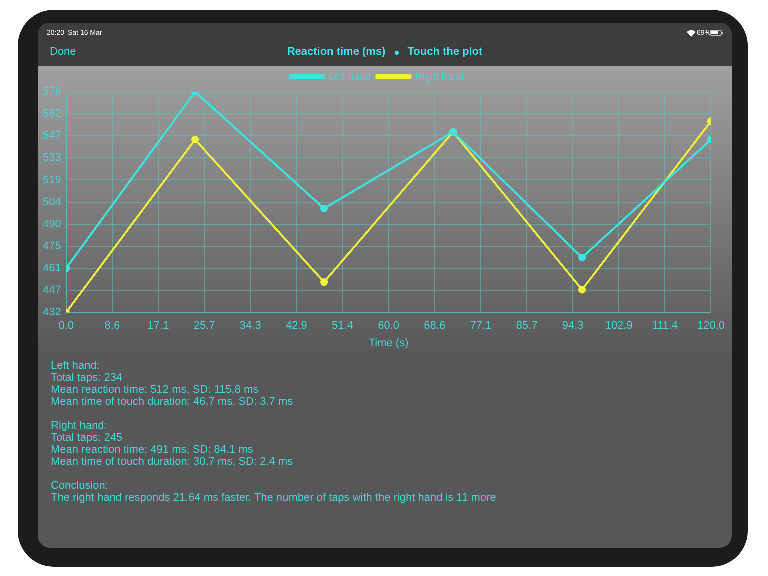  What do you see at coordinates (665, 326) in the screenshot?
I see `x-tick-label: 111.4` at bounding box center [665, 326].